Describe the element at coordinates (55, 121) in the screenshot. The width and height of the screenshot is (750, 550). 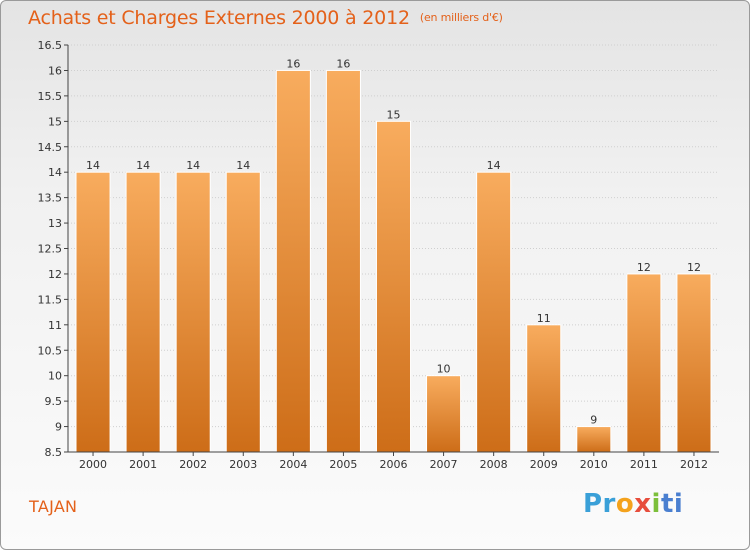
I see `y-tick-label: 15` at that location.